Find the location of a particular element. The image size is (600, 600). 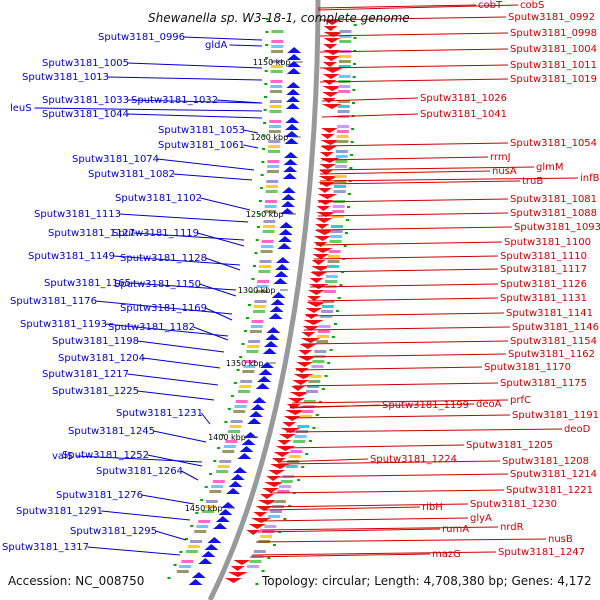

map-title: Shewanella sp. W3-18-1, complete genome is located at coordinates (279, 18).